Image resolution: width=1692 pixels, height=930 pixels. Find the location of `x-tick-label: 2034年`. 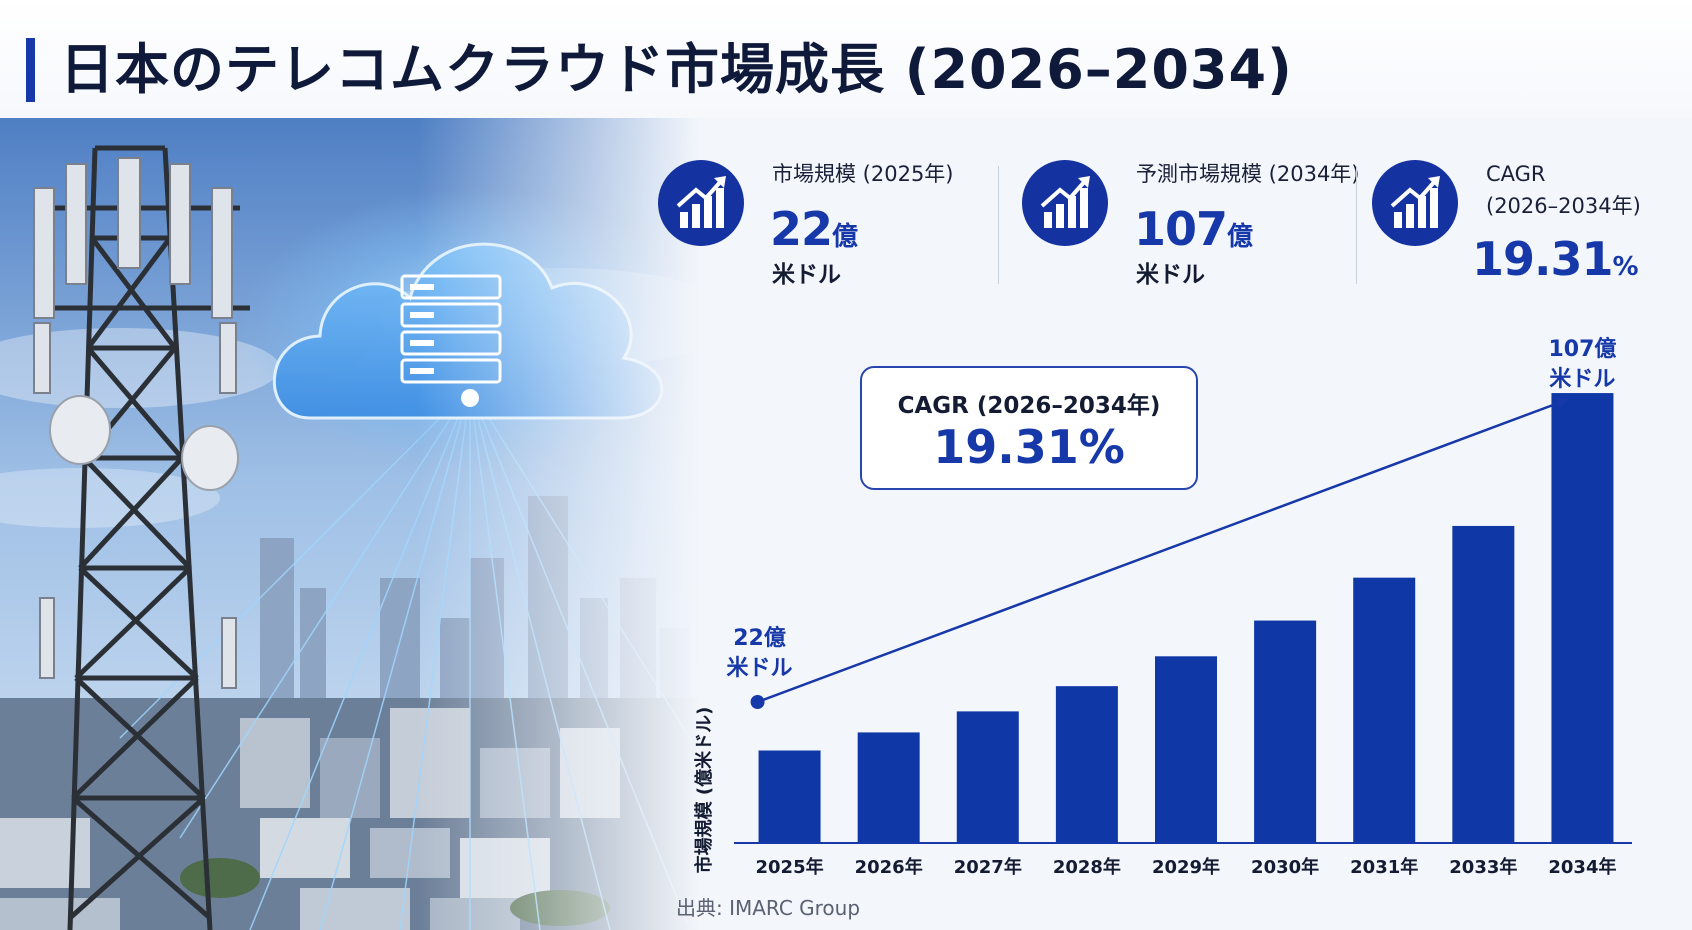

x-tick-label: 2034年 is located at coordinates (1582, 867).